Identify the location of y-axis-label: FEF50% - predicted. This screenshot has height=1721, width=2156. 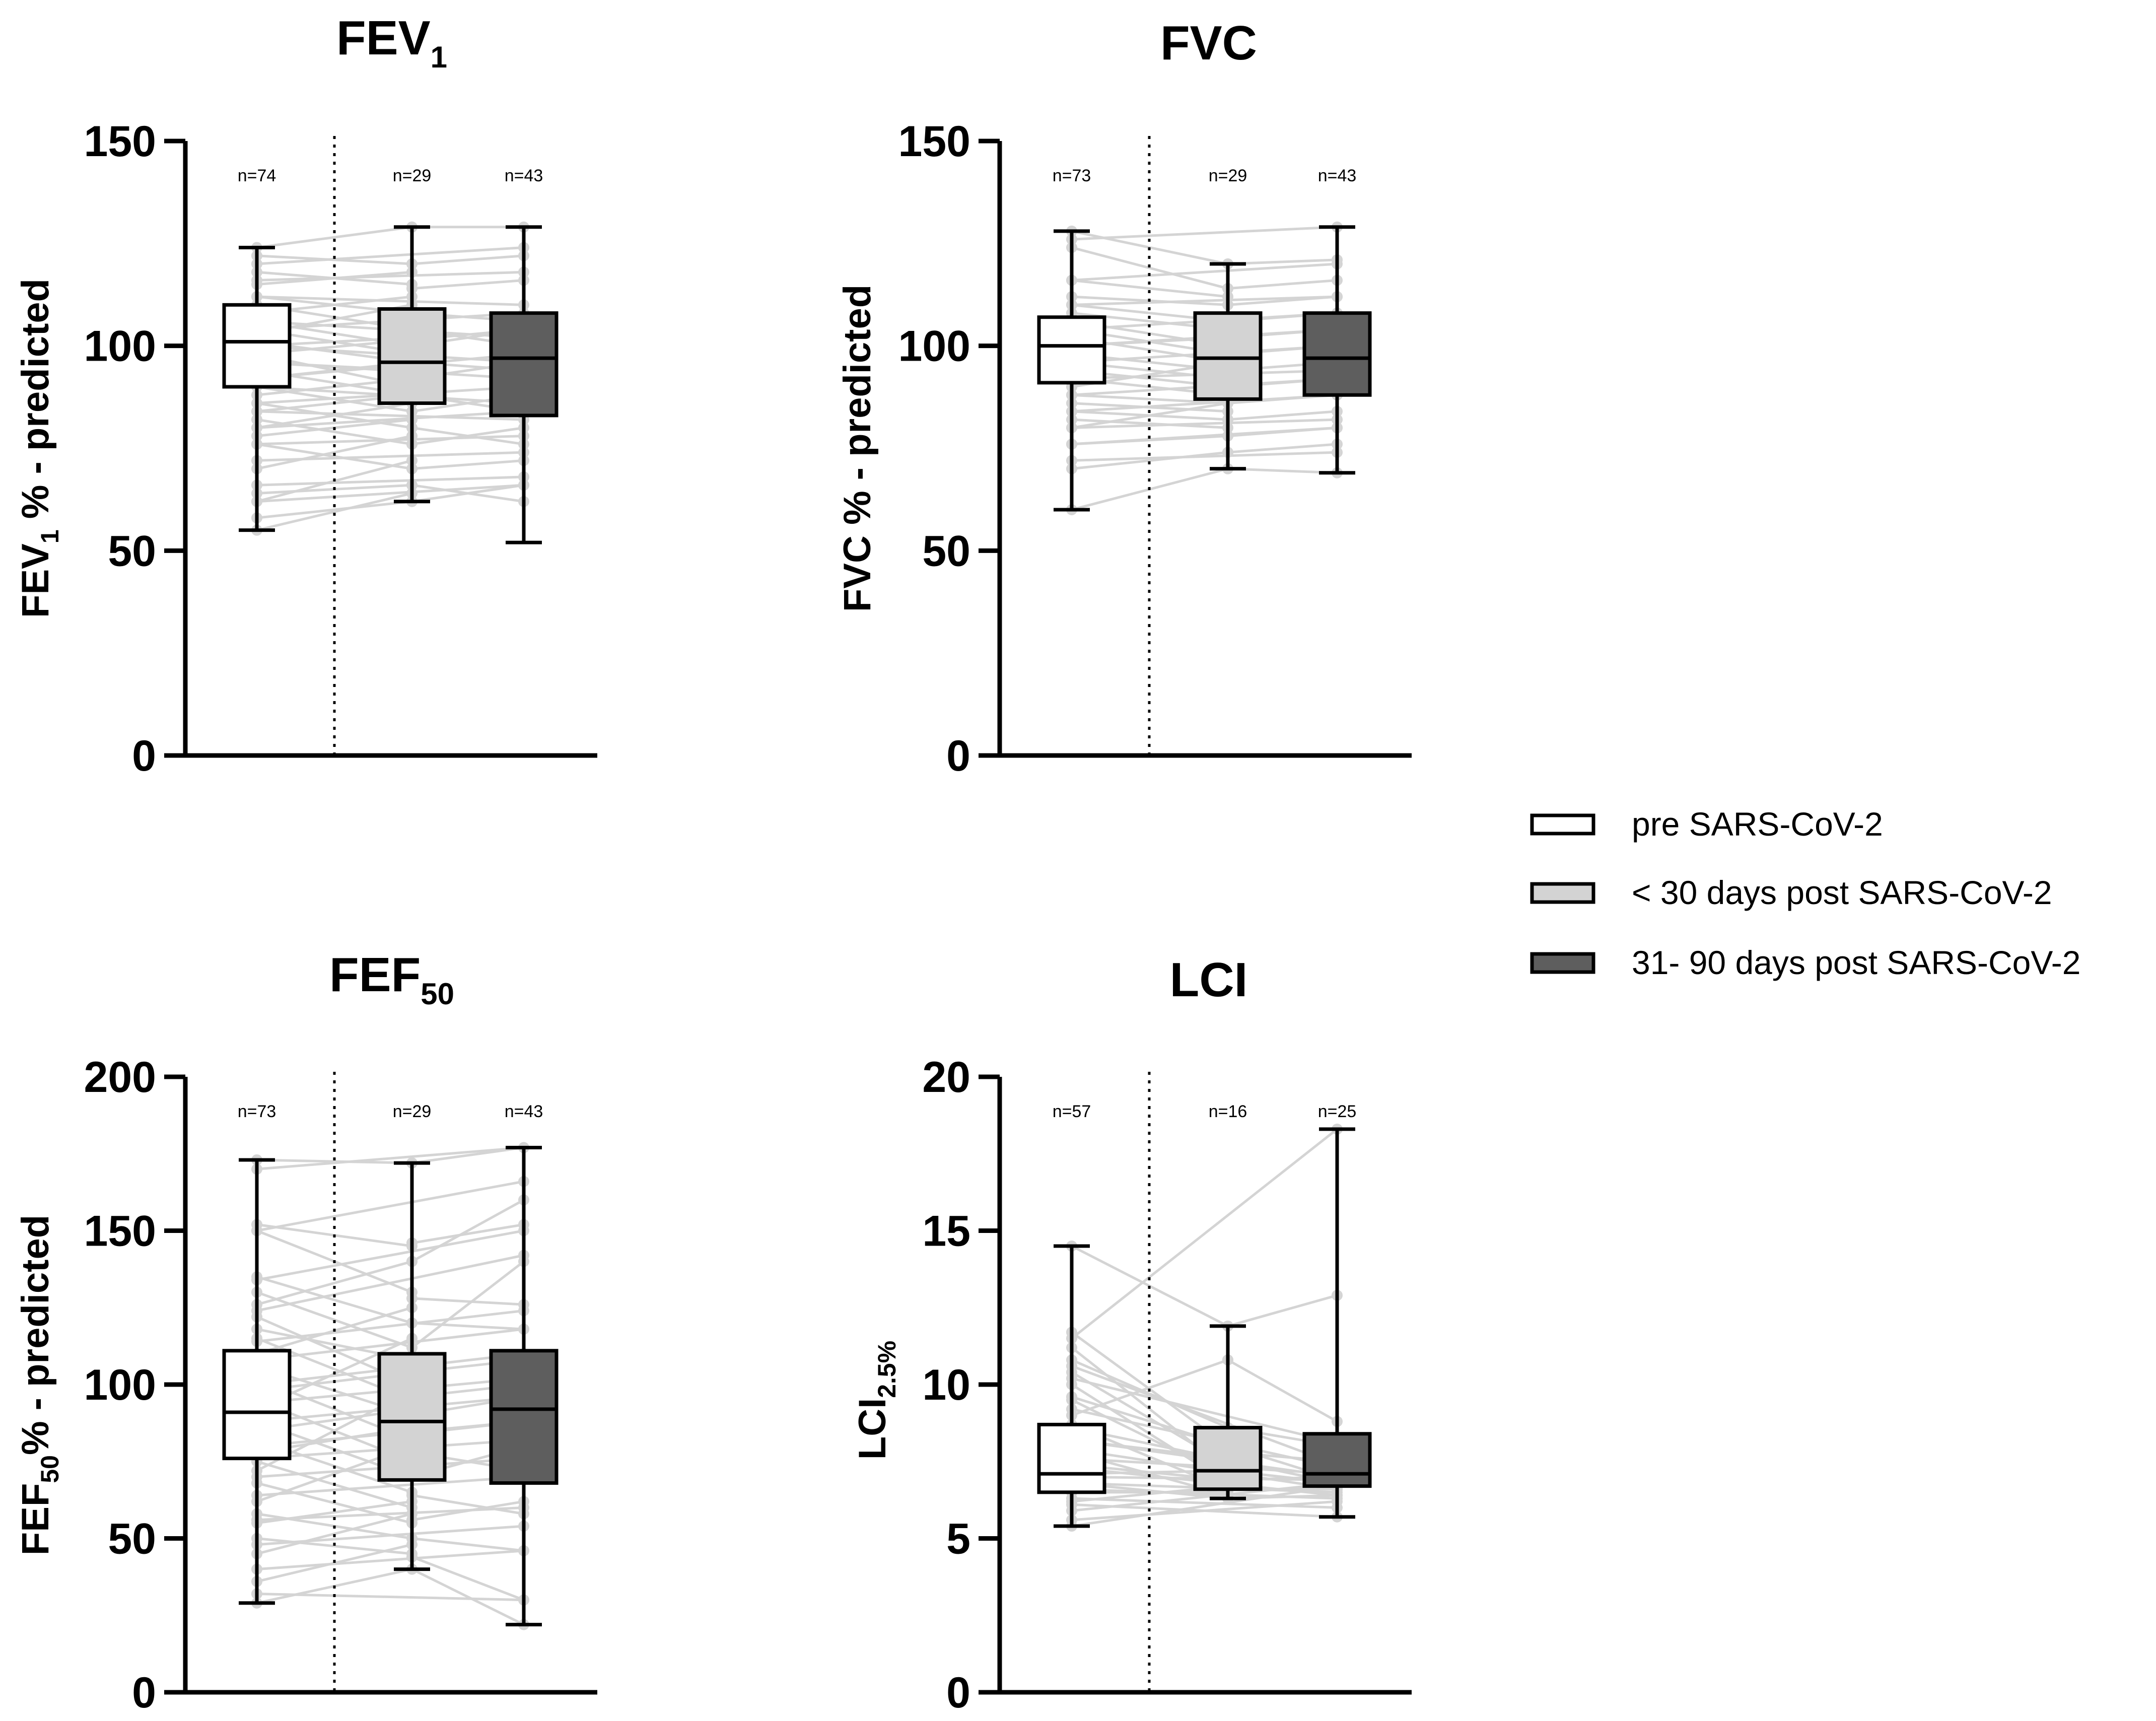
(39, 1385).